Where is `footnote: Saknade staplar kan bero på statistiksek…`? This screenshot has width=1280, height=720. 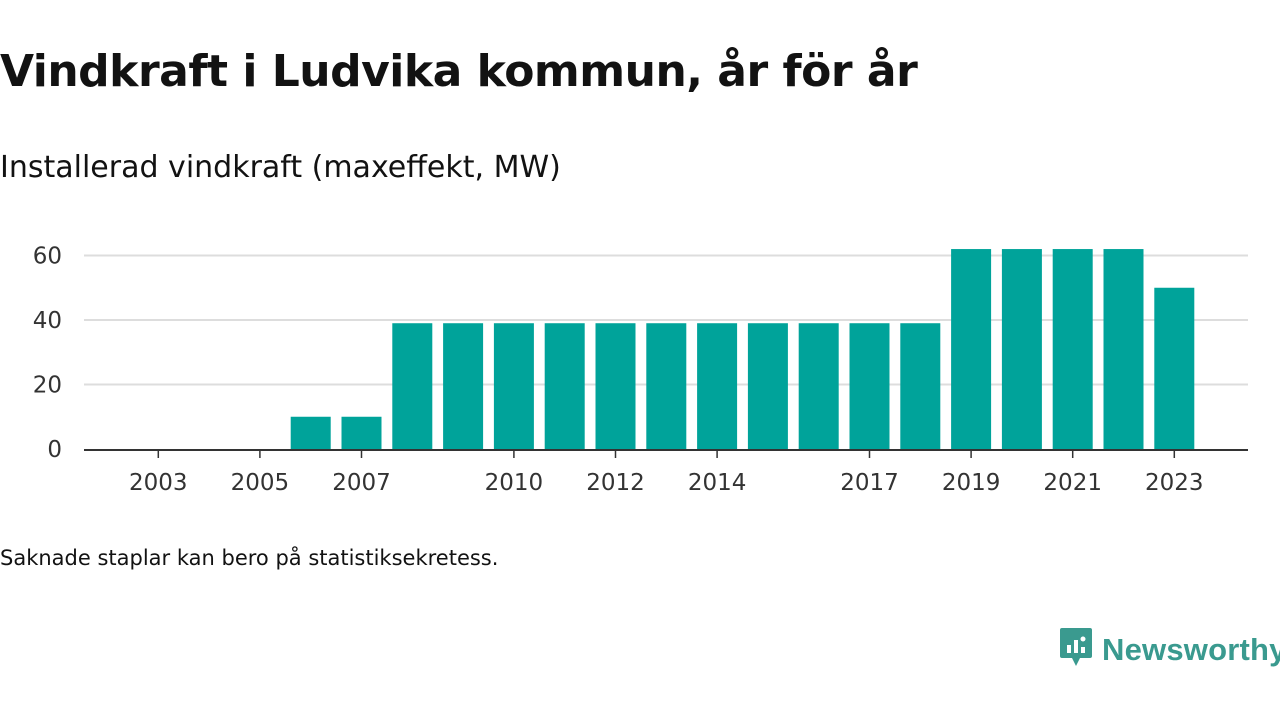 footnote: Saknade staplar kan bero på statistiksek… is located at coordinates (249, 558).